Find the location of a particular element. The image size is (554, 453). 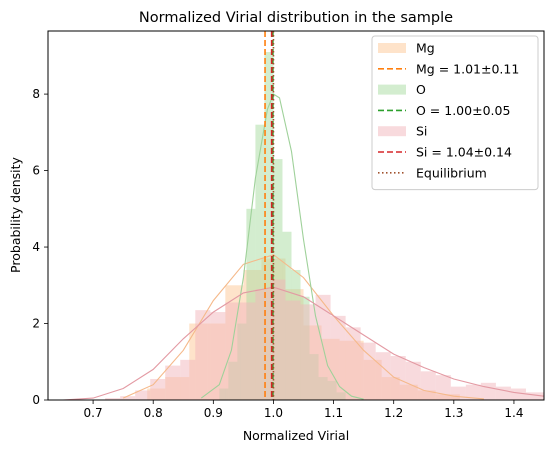

legend-label: O = 1.00±0.05 is located at coordinates (463, 110).